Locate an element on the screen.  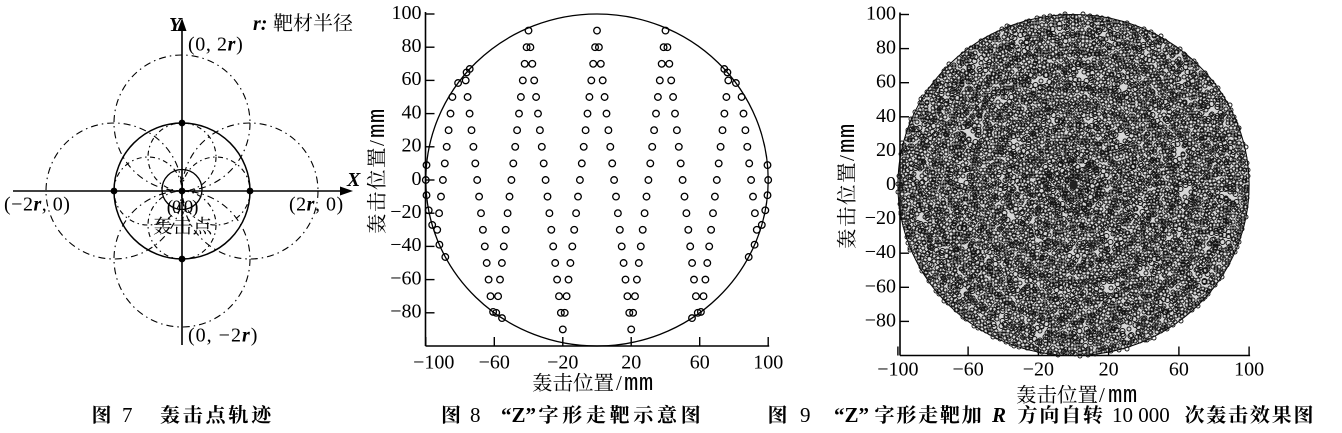
svg-text: Y is located at coordinates (176, 25).